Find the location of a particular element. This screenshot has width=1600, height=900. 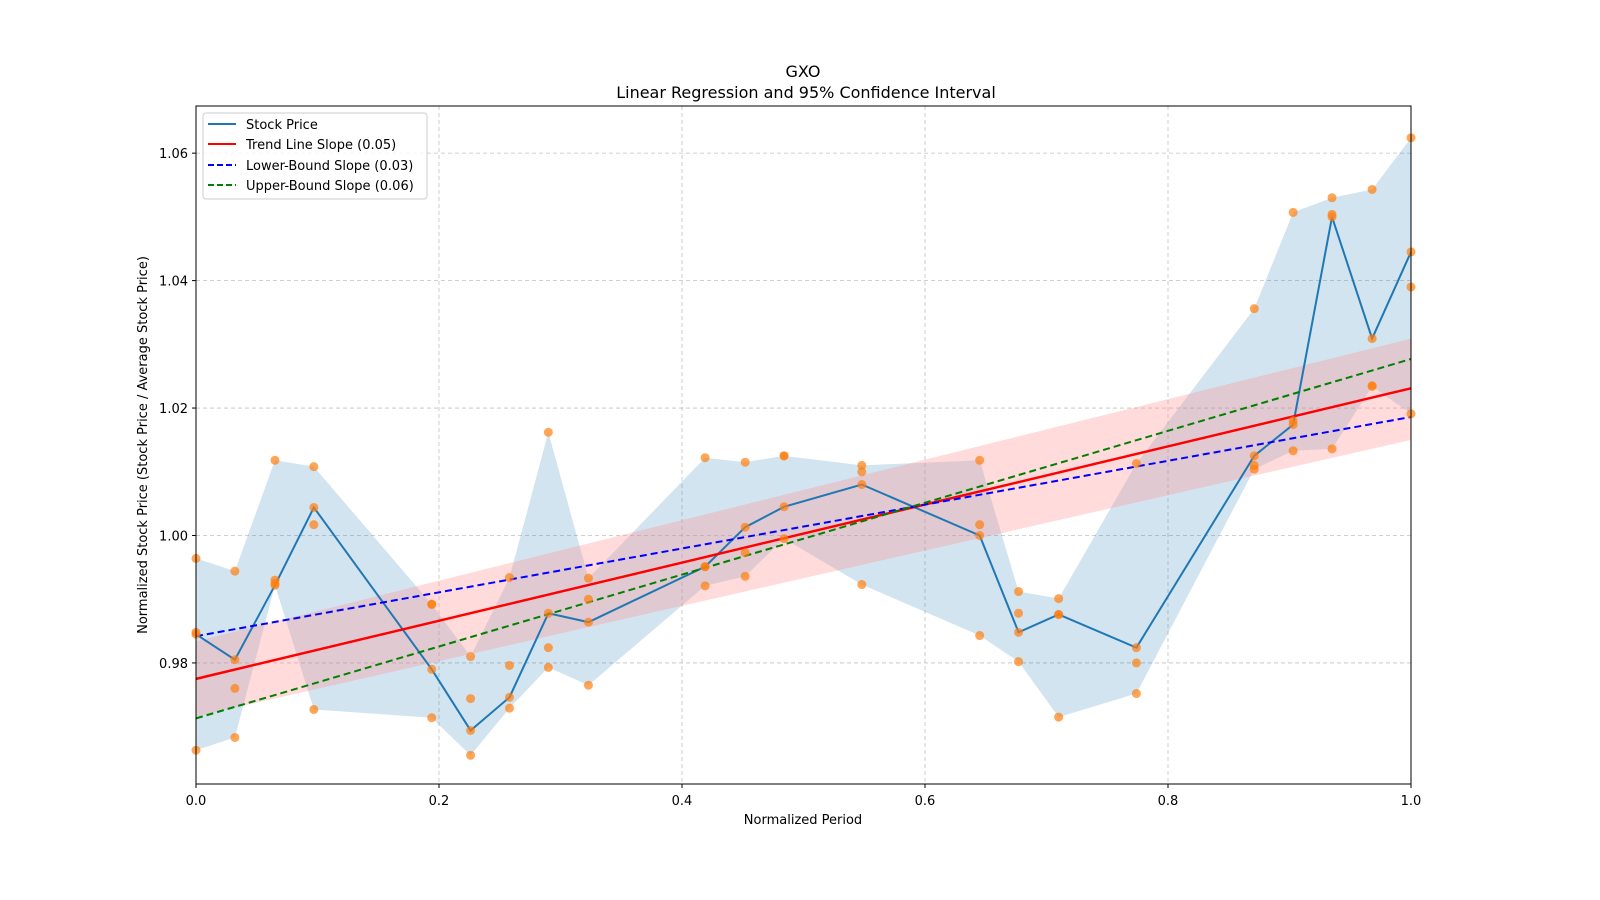

y-tick-label: 0.98 is located at coordinates (173, 664).